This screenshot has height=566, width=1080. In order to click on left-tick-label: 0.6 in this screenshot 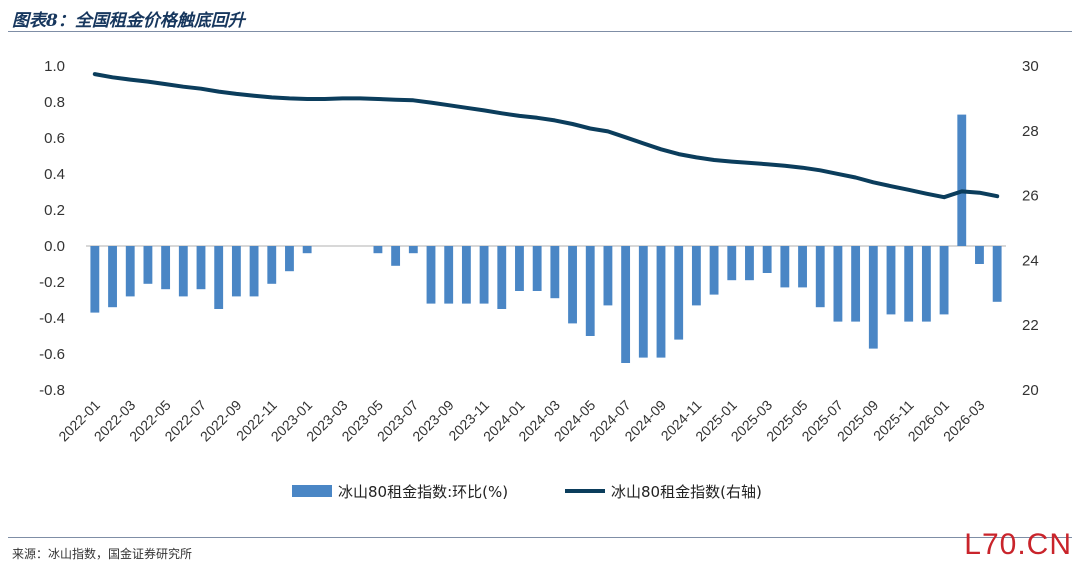, I will do `click(54, 138)`.